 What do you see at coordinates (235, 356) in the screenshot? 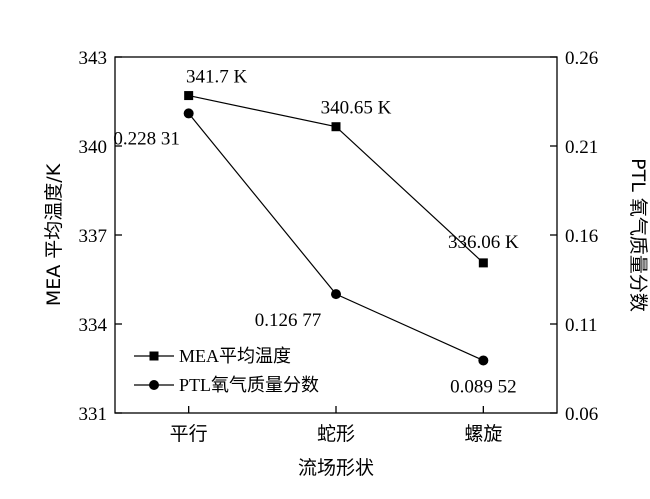
I see `legend-label: MEA平均温度` at bounding box center [235, 356].